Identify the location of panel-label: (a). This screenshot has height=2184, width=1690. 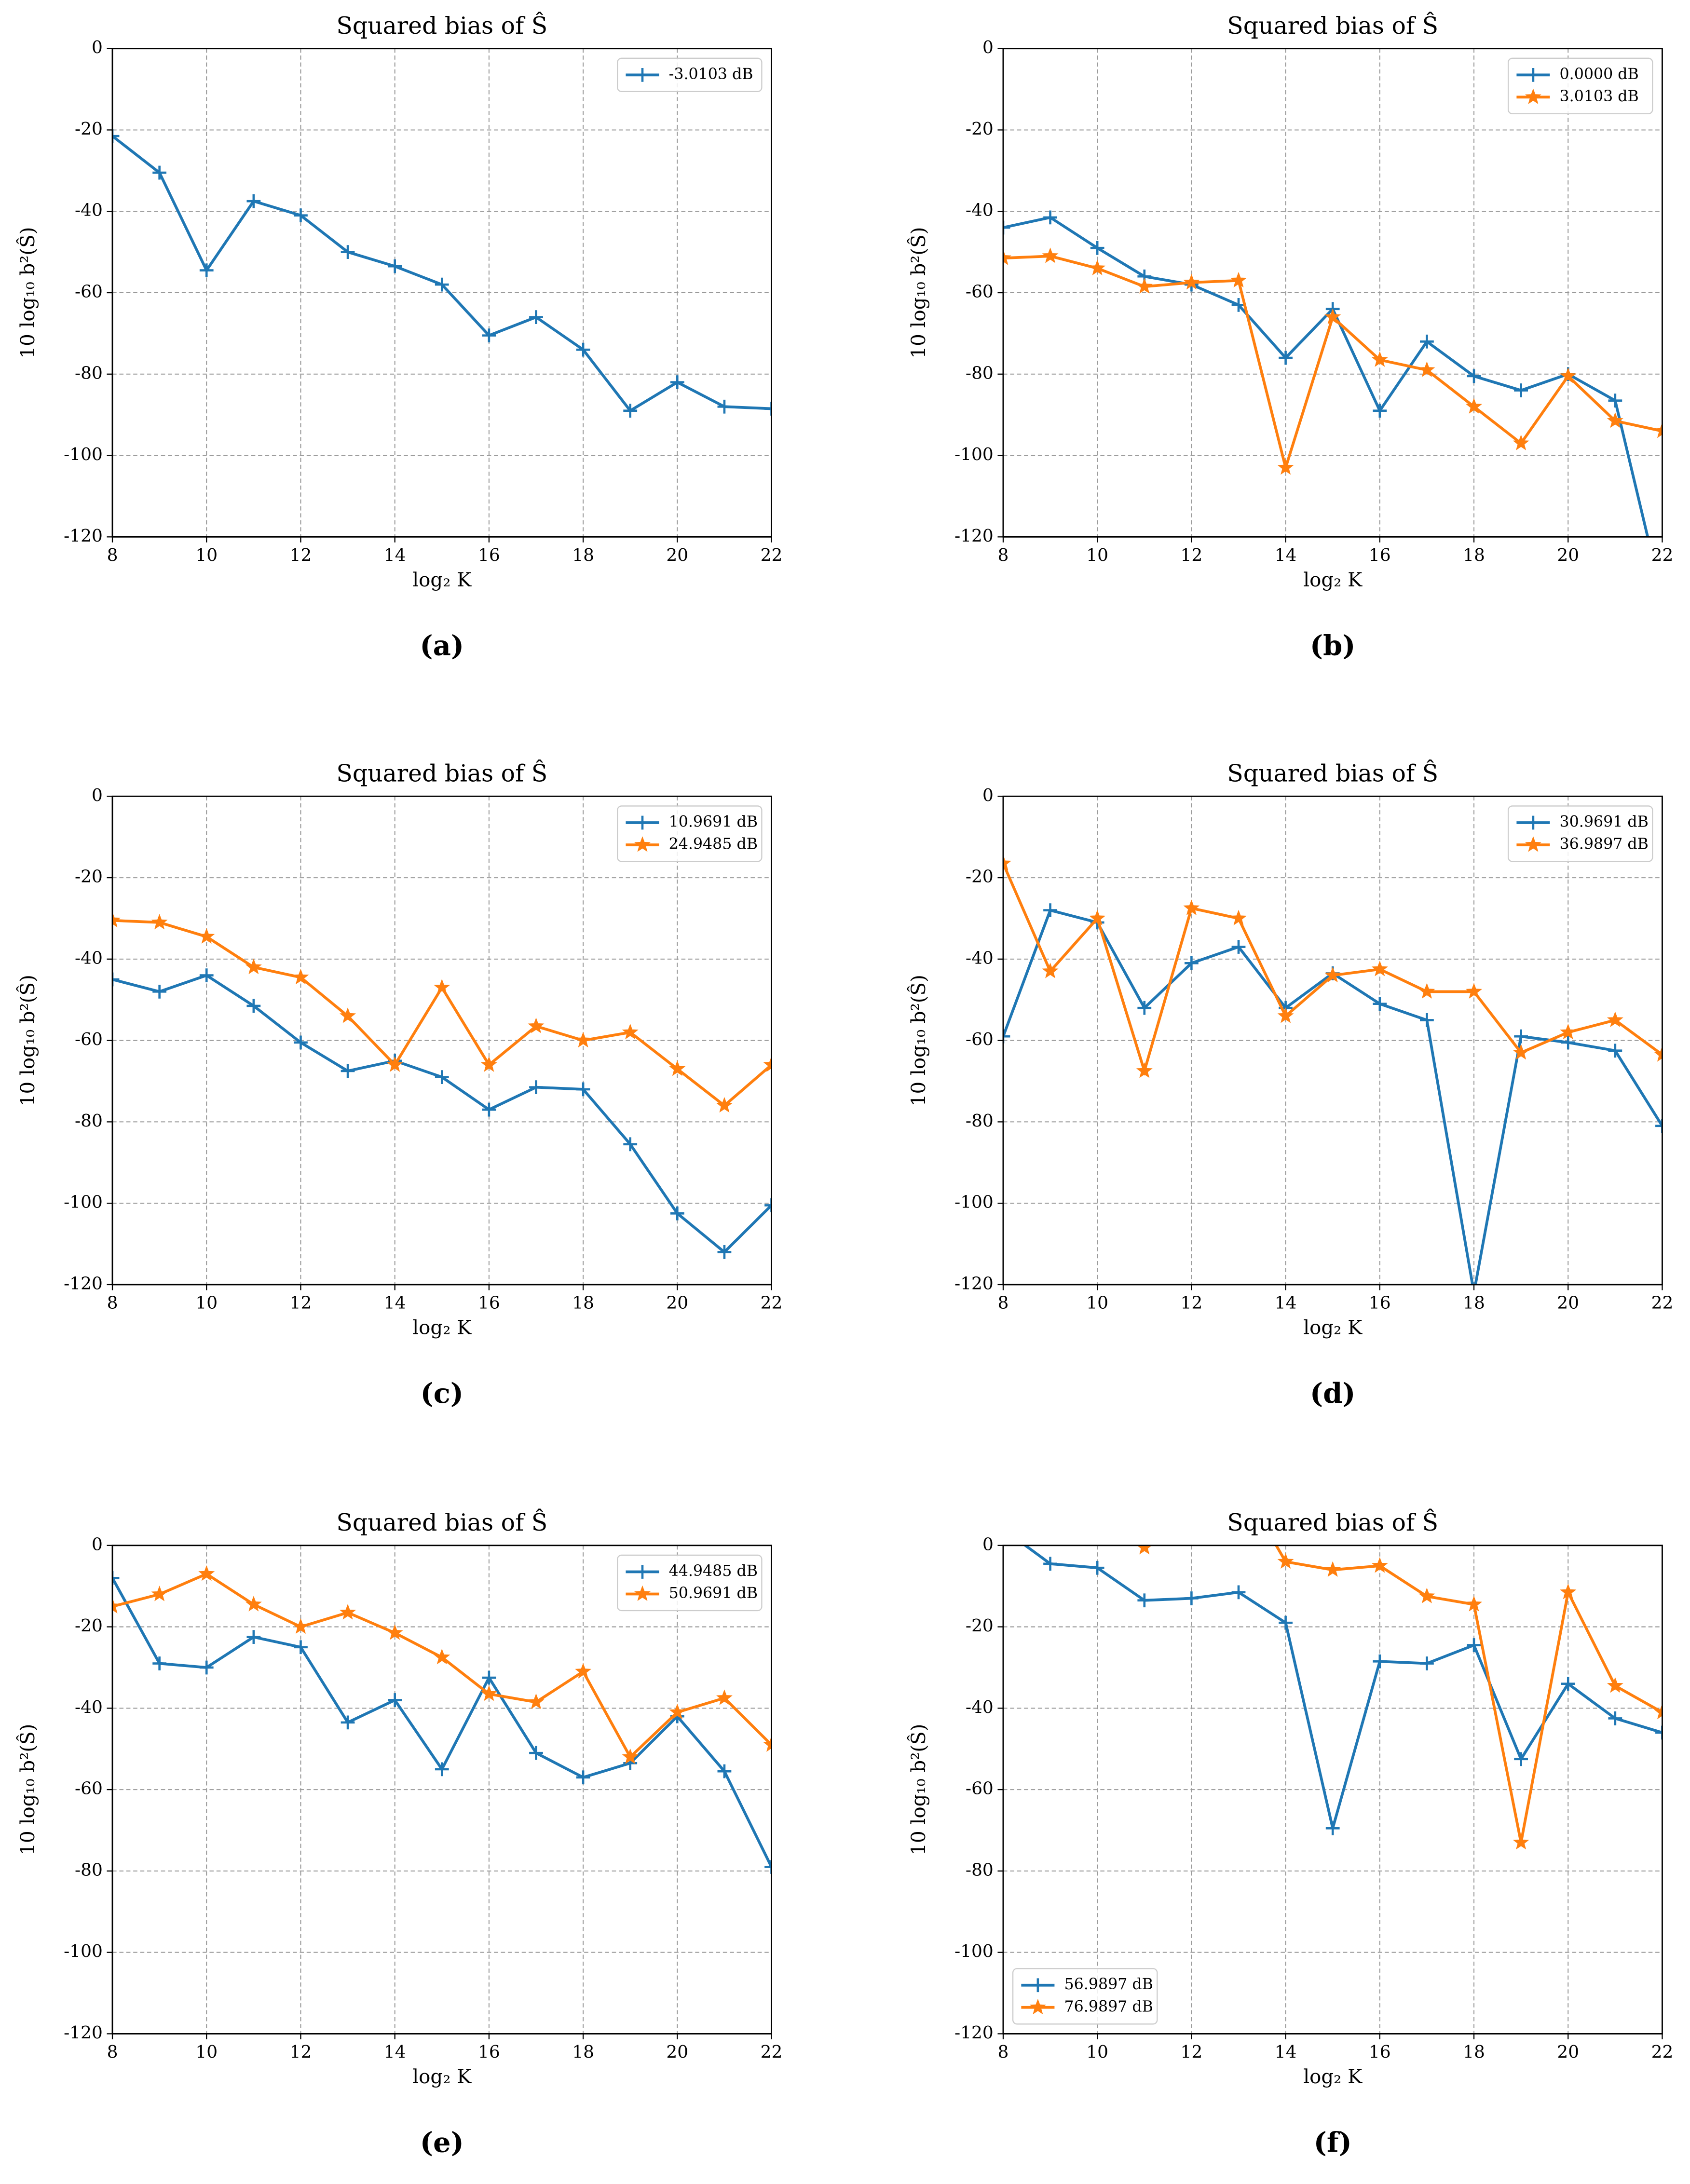
(442, 645).